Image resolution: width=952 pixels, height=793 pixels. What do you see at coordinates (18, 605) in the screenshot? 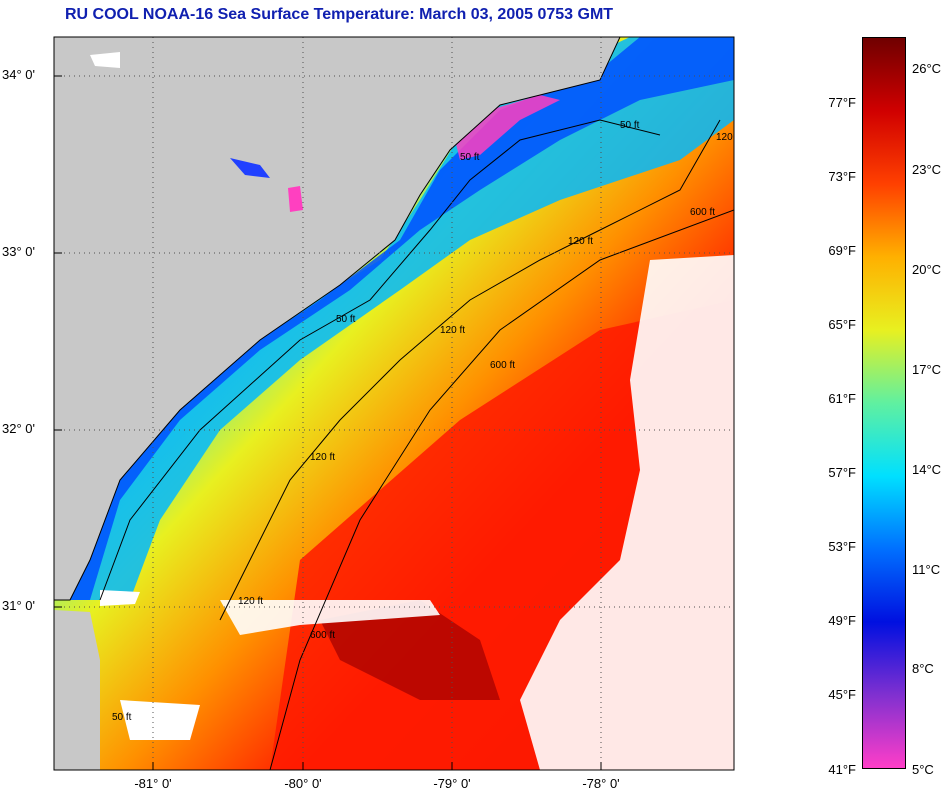
I see `lat-label: 31° 0'` at bounding box center [18, 605].